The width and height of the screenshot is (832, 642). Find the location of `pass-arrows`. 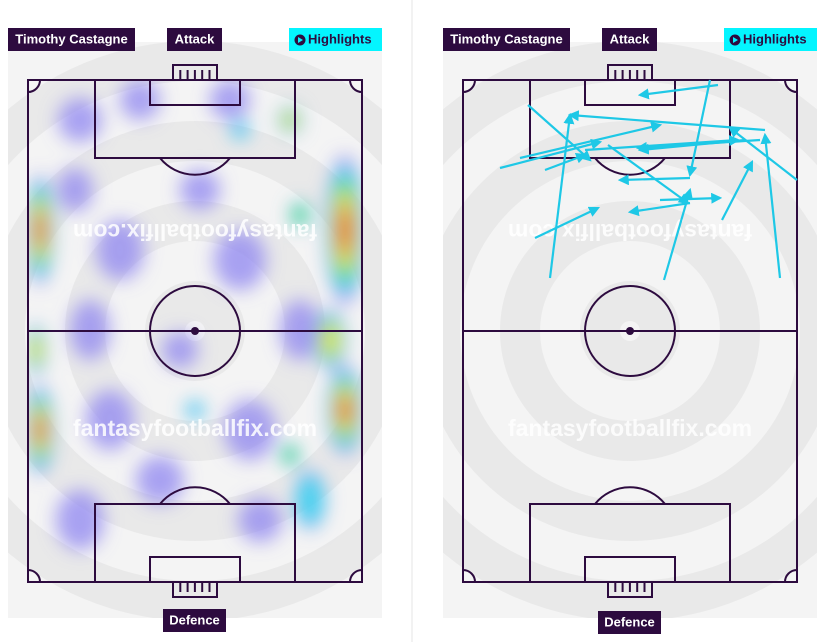

pass-arrows is located at coordinates (648, 180).